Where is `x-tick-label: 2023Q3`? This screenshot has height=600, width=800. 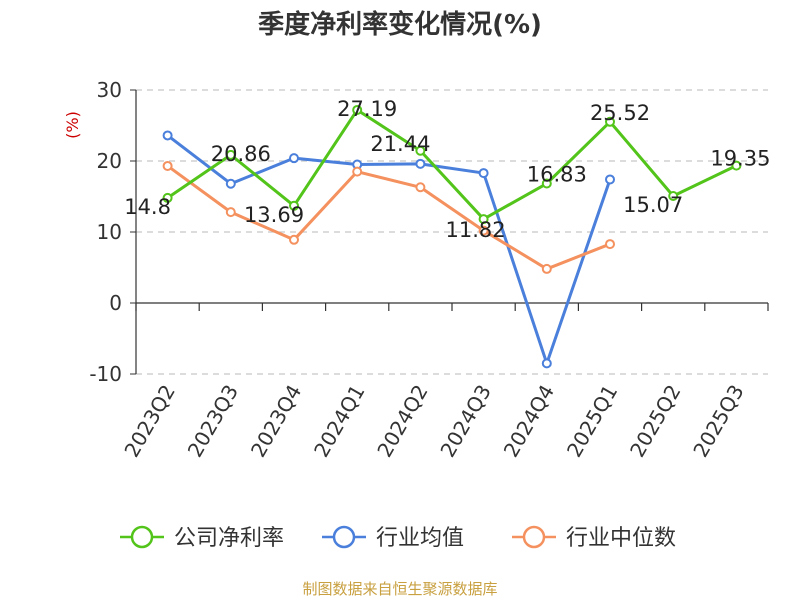
x-tick-label: 2023Q3 is located at coordinates (213, 421).